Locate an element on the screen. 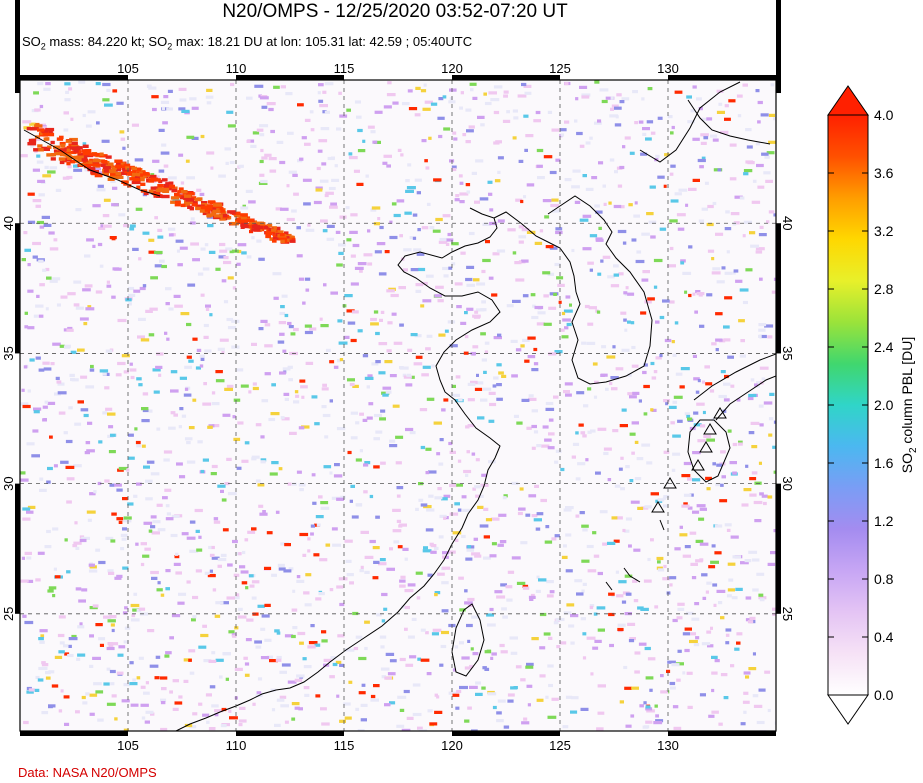 The image size is (923, 783). lon-tick-label: 120 is located at coordinates (452, 745).